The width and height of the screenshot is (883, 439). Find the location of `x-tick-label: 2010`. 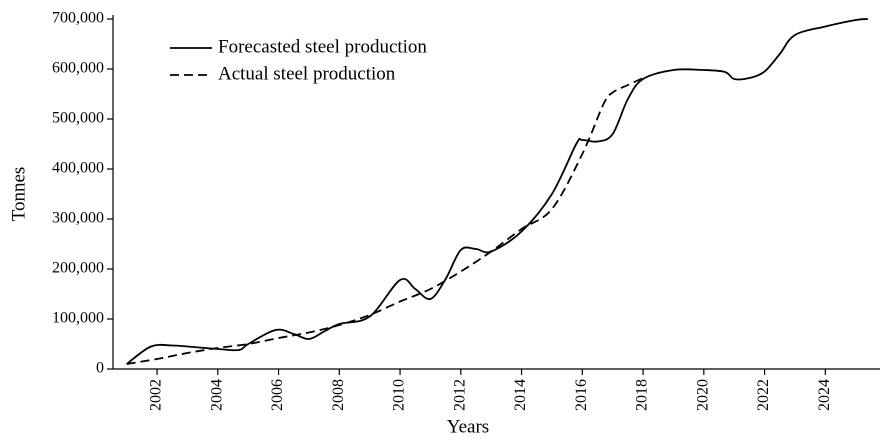

x-tick-label: 2010 is located at coordinates (399, 395).